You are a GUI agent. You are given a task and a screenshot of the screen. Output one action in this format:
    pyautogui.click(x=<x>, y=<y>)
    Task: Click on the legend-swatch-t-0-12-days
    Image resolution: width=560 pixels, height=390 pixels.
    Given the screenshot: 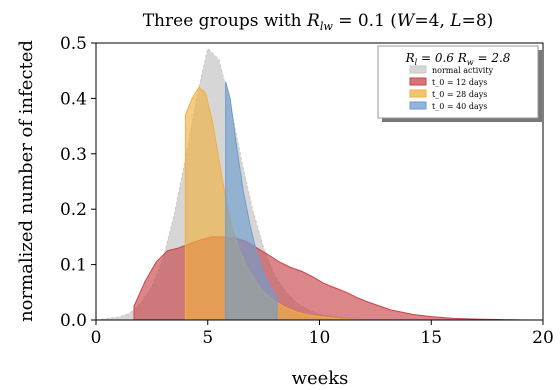 What is the action you would take?
    pyautogui.click(x=418, y=81)
    